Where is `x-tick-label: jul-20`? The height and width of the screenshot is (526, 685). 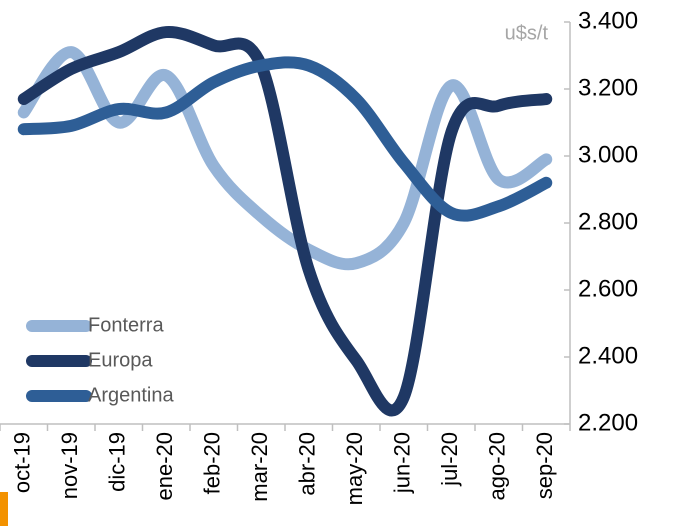 x-tick-label: jul-20 is located at coordinates (449, 459).